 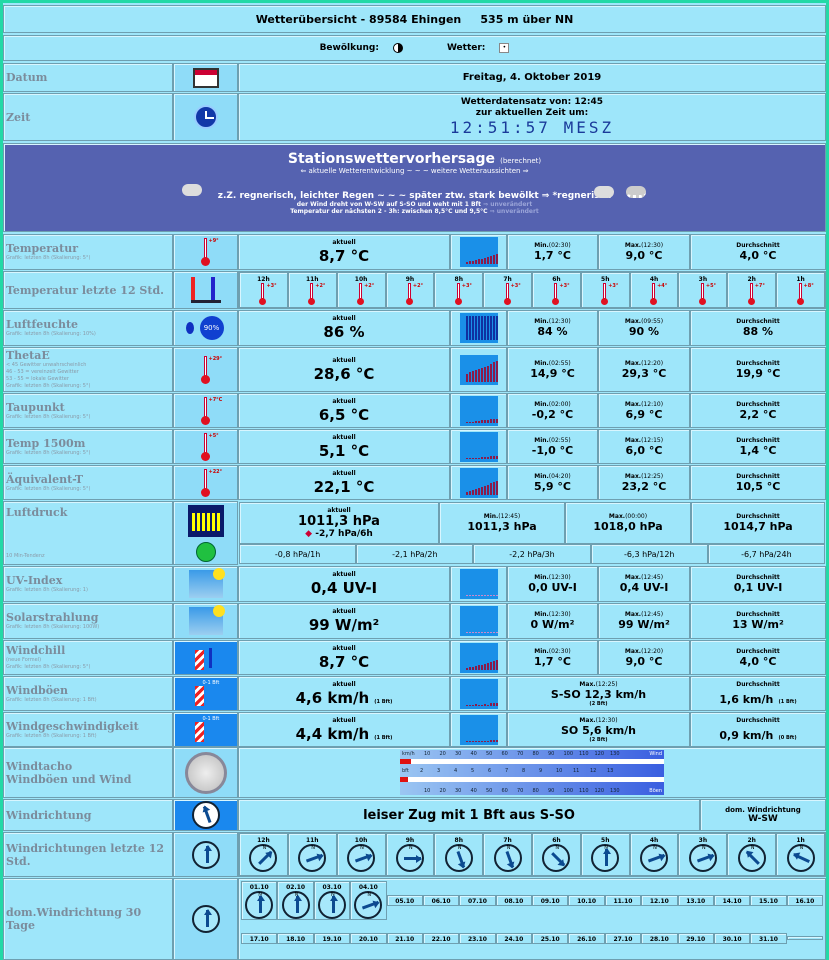 What do you see at coordinates (344, 332) in the screenshot?
I see `current-value: 86 %` at bounding box center [344, 332].